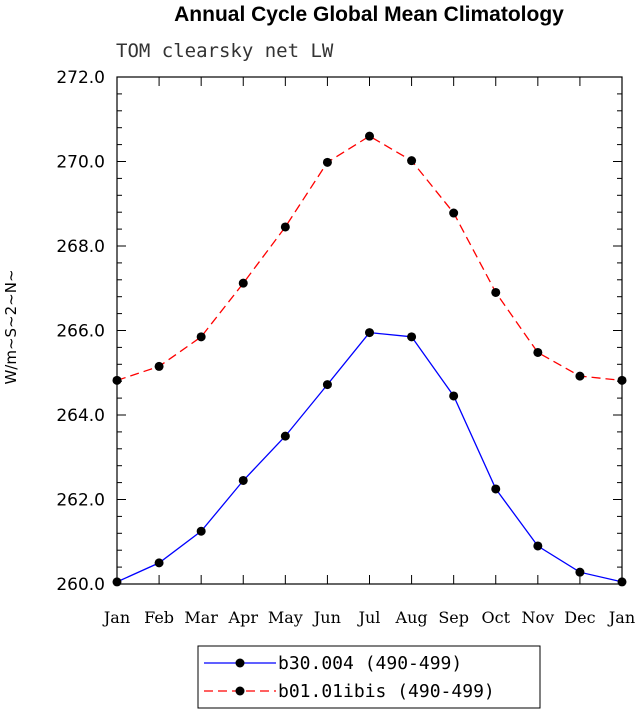 This screenshot has height=712, width=638. I want to click on y-tick-label: 266.0, so click(80, 332).